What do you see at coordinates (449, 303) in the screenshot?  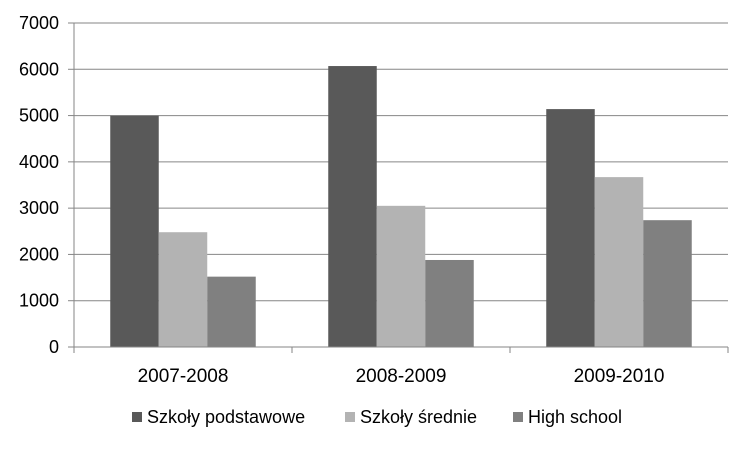 I see `bar-high-school-2008-2009` at bounding box center [449, 303].